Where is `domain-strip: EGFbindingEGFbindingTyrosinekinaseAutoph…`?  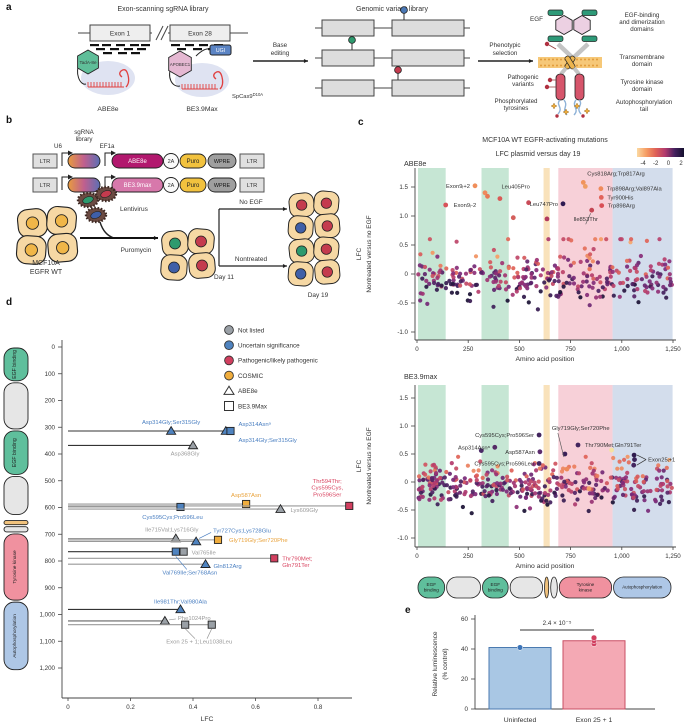
domain-strip: EGFbindingEGFbindingTyrosinekinaseAutoph… is located at coordinates (544, 587).